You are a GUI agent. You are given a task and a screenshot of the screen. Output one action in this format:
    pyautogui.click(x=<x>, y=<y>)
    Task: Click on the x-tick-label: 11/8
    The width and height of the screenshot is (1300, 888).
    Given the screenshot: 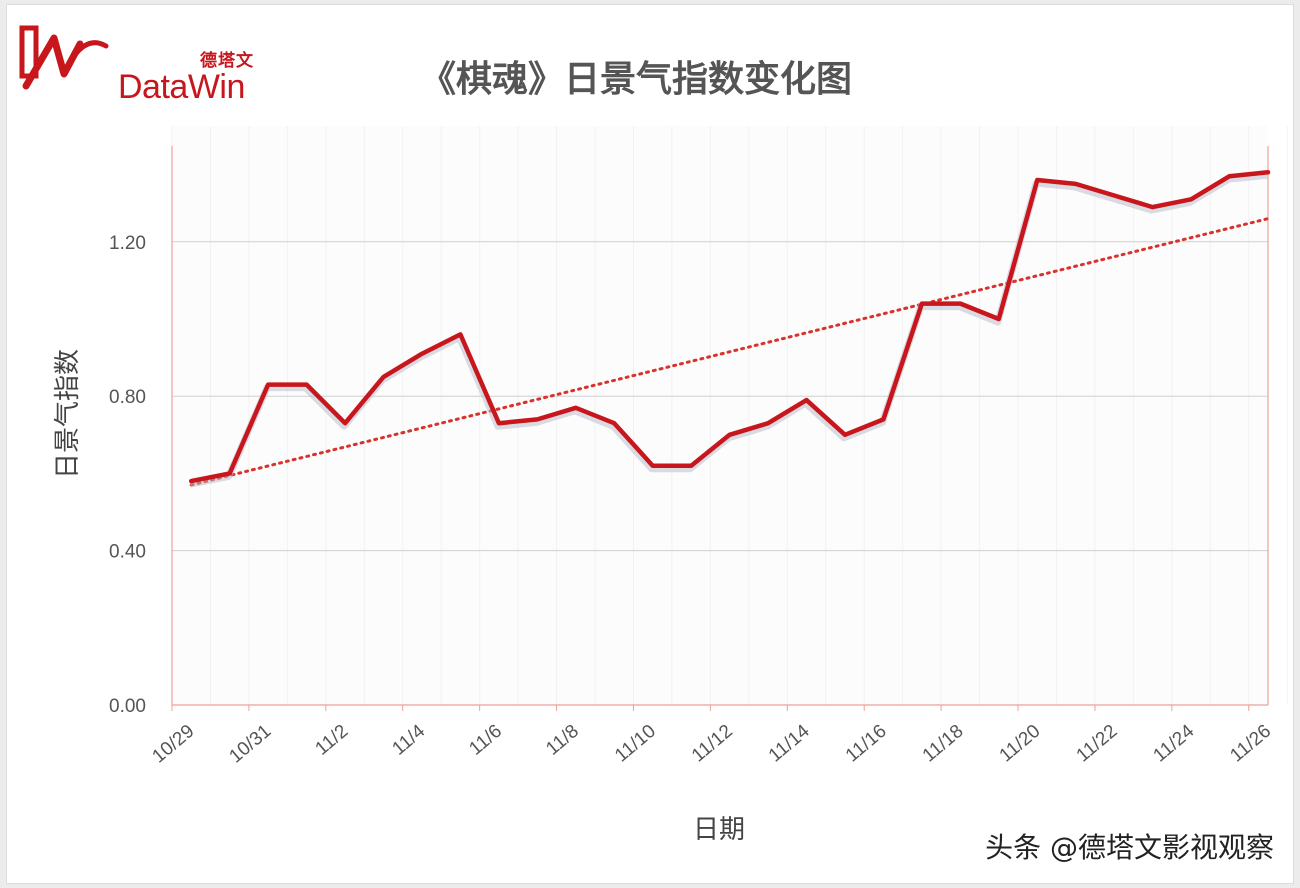 What is the action you would take?
    pyautogui.click(x=562, y=740)
    